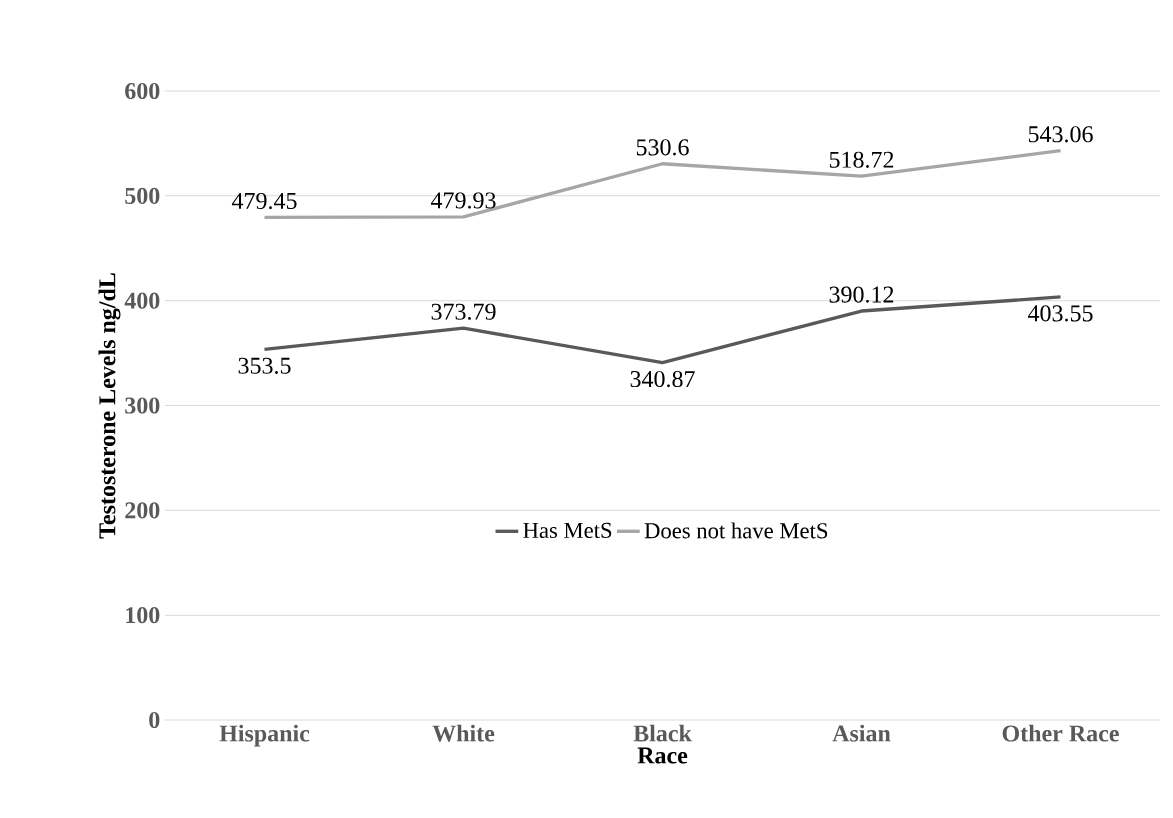  I want to click on data-label: 479.45, so click(264, 201).